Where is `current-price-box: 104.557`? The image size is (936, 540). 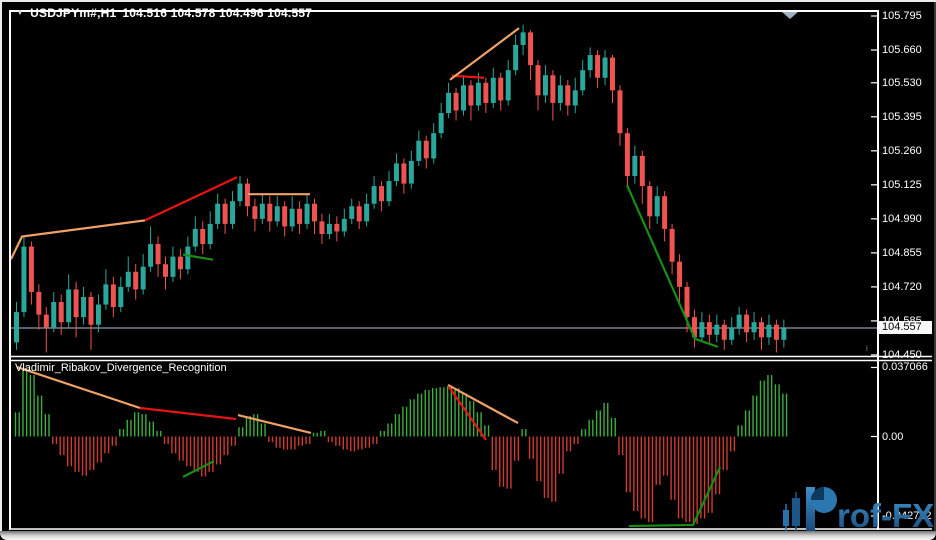 current-price-box: 104.557 is located at coordinates (905, 327).